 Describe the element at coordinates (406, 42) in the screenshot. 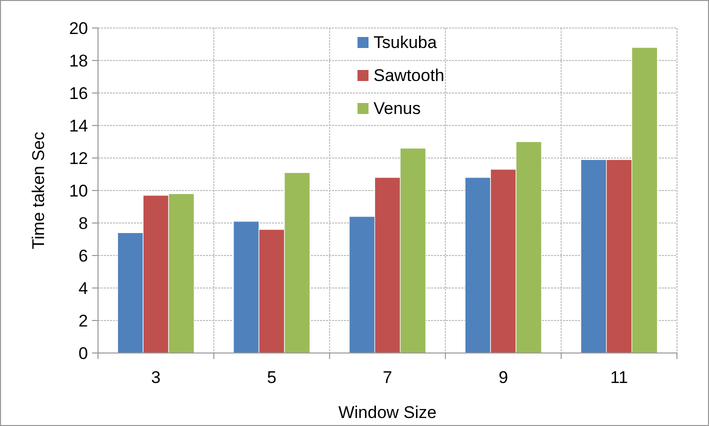

I see `legend-label: Tsukuba` at that location.